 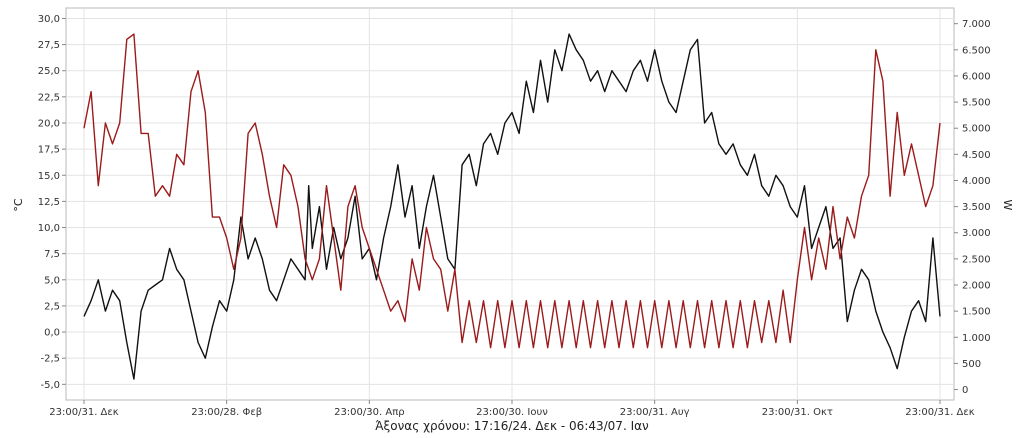 What do you see at coordinates (50, 385) in the screenshot?
I see `left-tick-label: -5,0` at bounding box center [50, 385].